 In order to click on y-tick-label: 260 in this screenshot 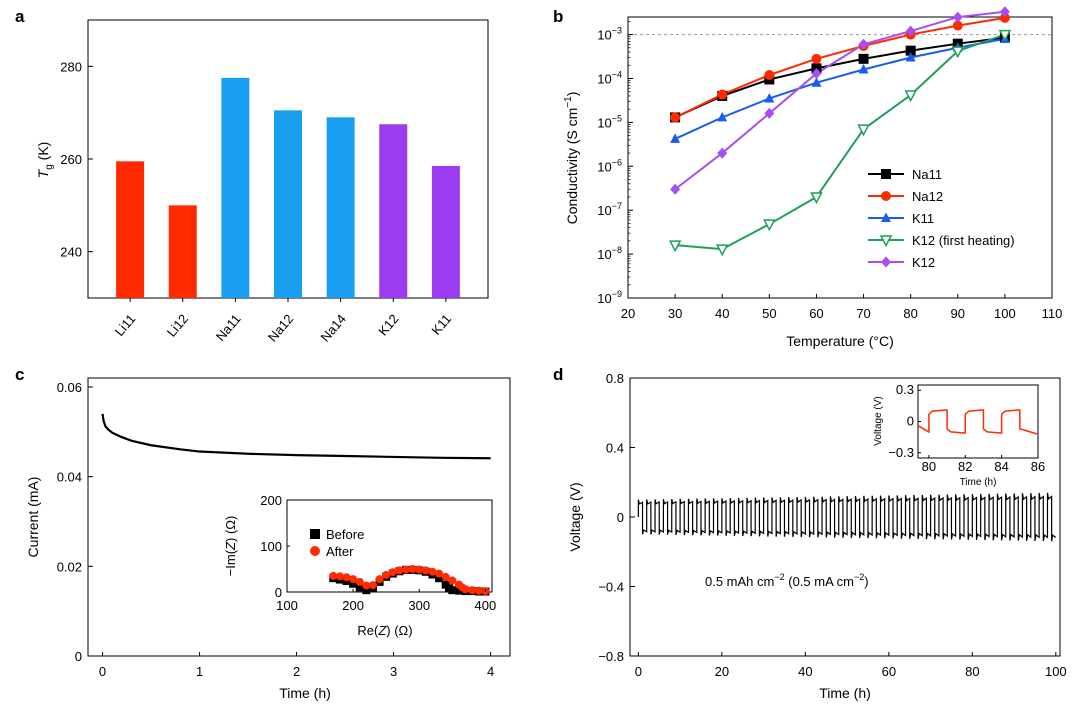, I will do `click(71, 159)`.